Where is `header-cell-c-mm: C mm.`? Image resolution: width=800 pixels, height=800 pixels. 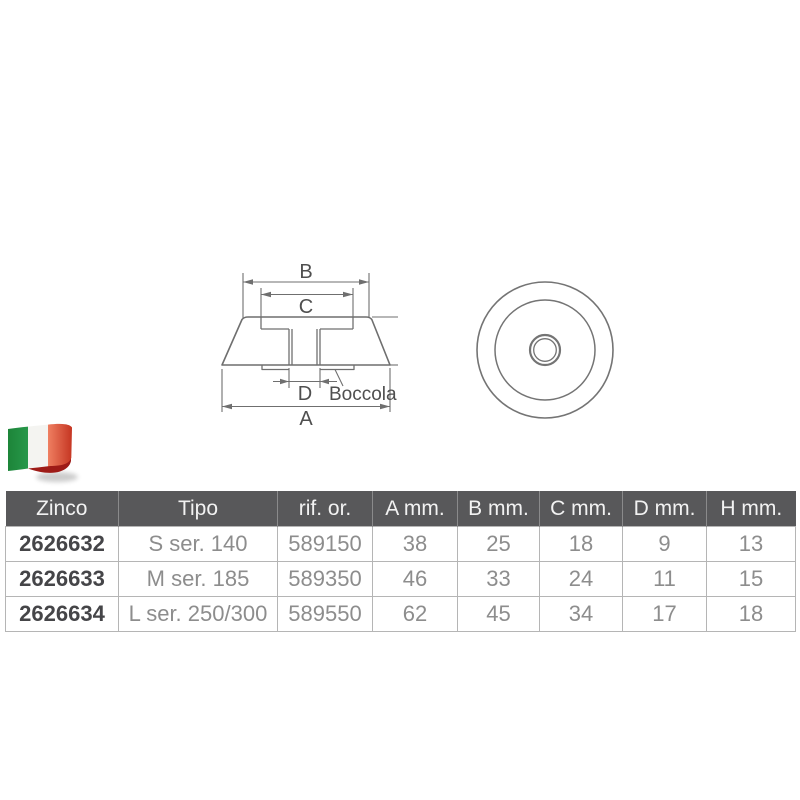 header-cell-c-mm: C mm. is located at coordinates (581, 509).